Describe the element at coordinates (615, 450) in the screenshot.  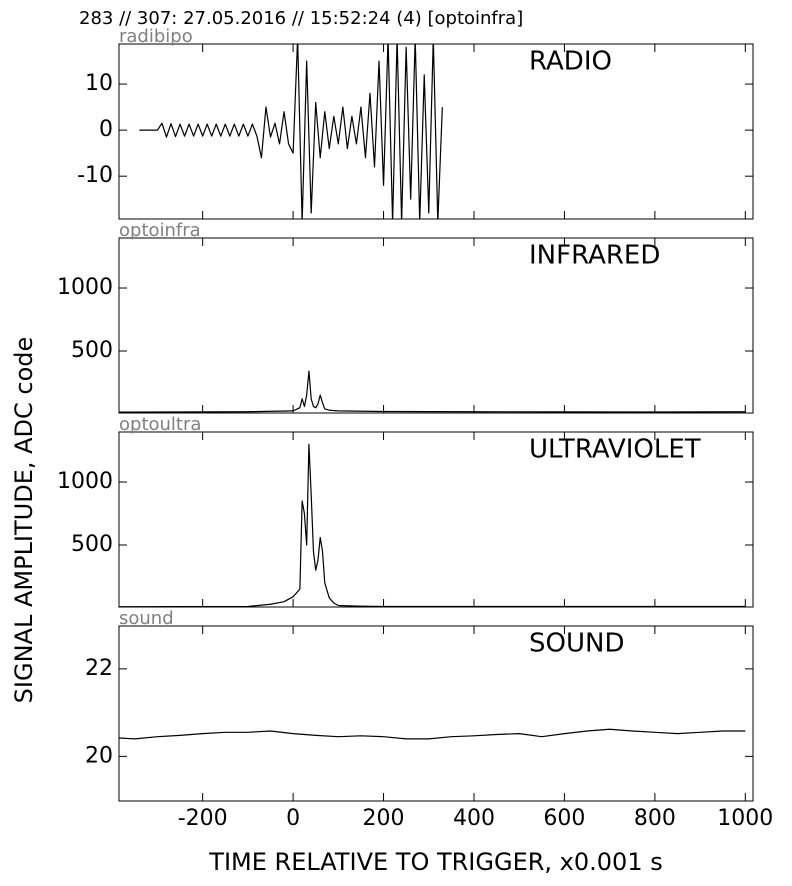
I see `panel-label: ULTRAVIOLET` at that location.